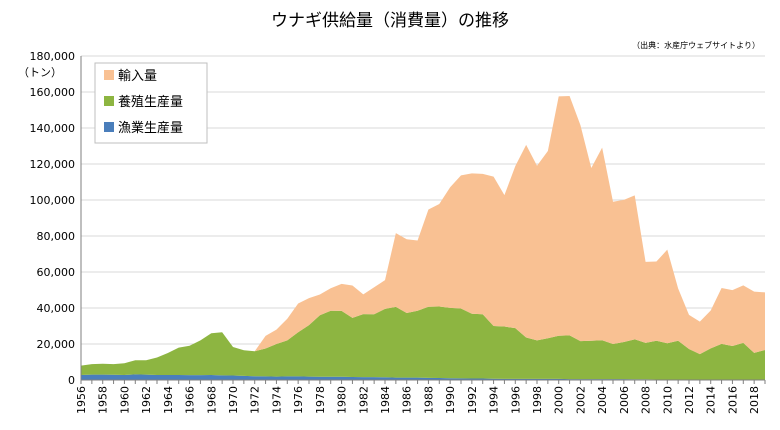 The image size is (780, 430). What do you see at coordinates (472, 400) in the screenshot?
I see `x-tick-label: 1992` at bounding box center [472, 400].